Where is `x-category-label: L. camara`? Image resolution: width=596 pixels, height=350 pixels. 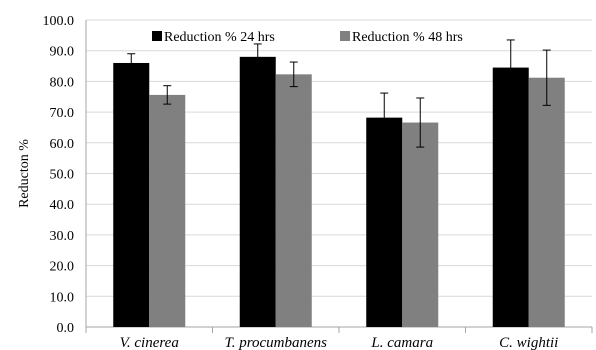 x-category-label: L. camara is located at coordinates (401, 342).